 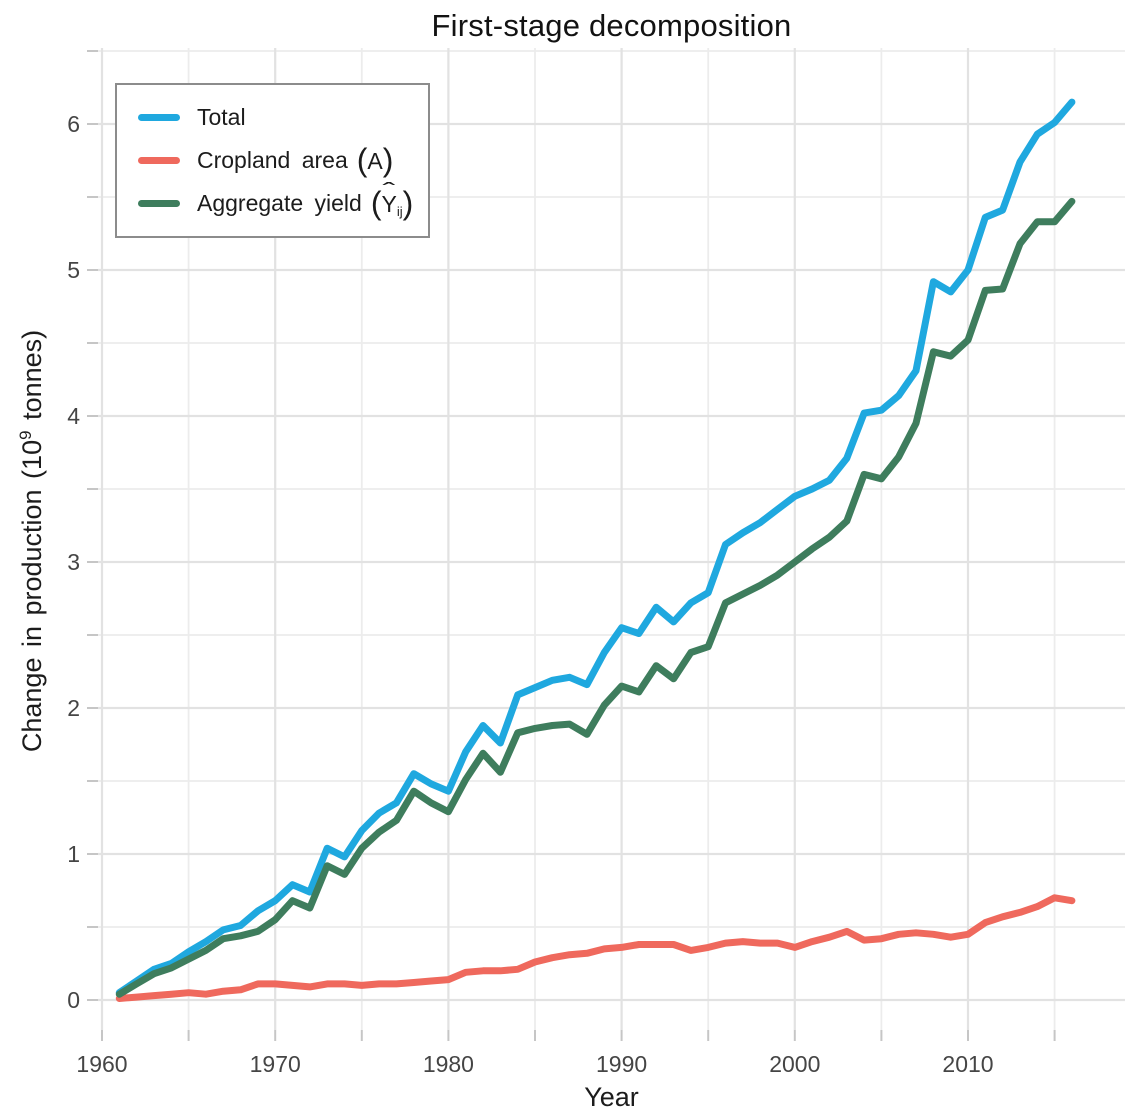 I want to click on x-tick-label: 2010, so click(x=967, y=1064).